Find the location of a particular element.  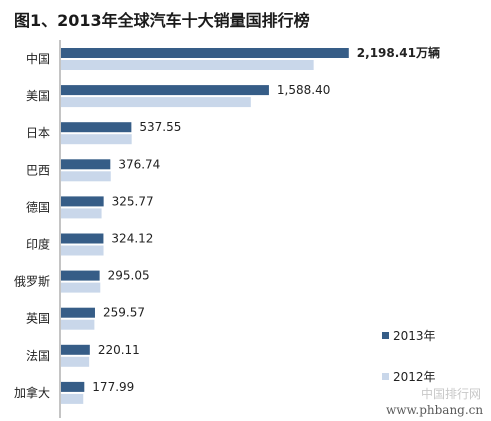

legend-label-2013: 2013年 is located at coordinates (414, 336).